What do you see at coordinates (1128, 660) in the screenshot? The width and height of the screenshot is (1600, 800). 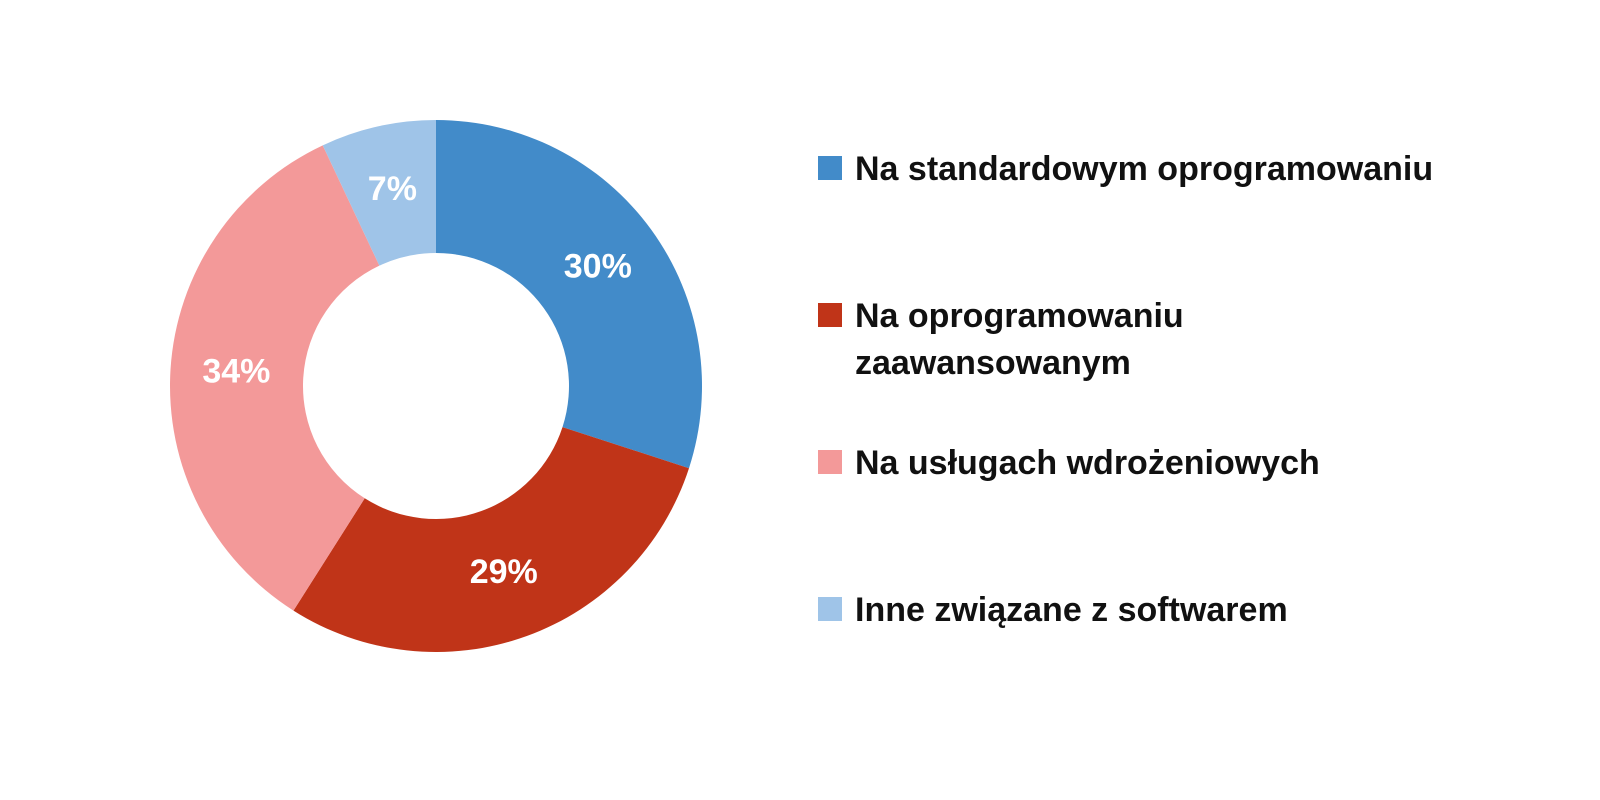 I see `legend-item: Inne związane z softwarem` at bounding box center [1128, 660].